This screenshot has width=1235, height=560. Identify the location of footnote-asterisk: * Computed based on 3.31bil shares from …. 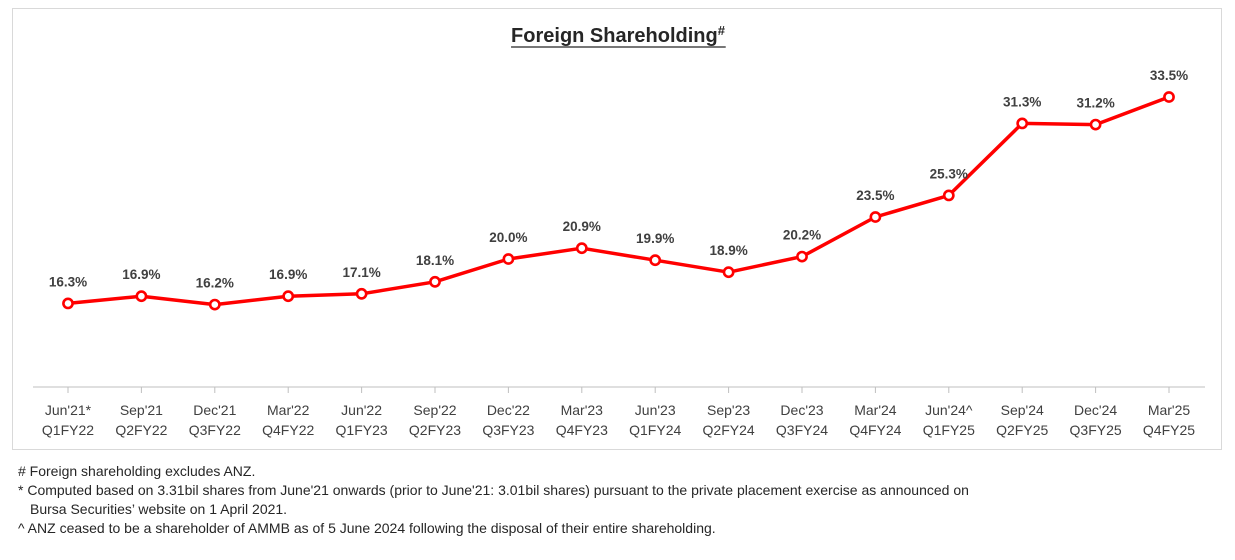
(493, 490).